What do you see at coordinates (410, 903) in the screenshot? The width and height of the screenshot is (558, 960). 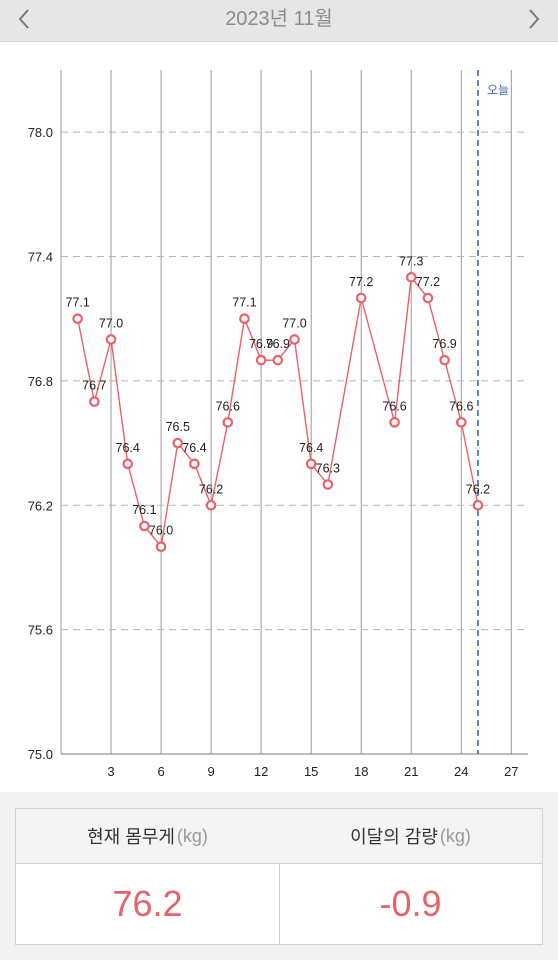 I see `month-change-value: -0.9` at bounding box center [410, 903].